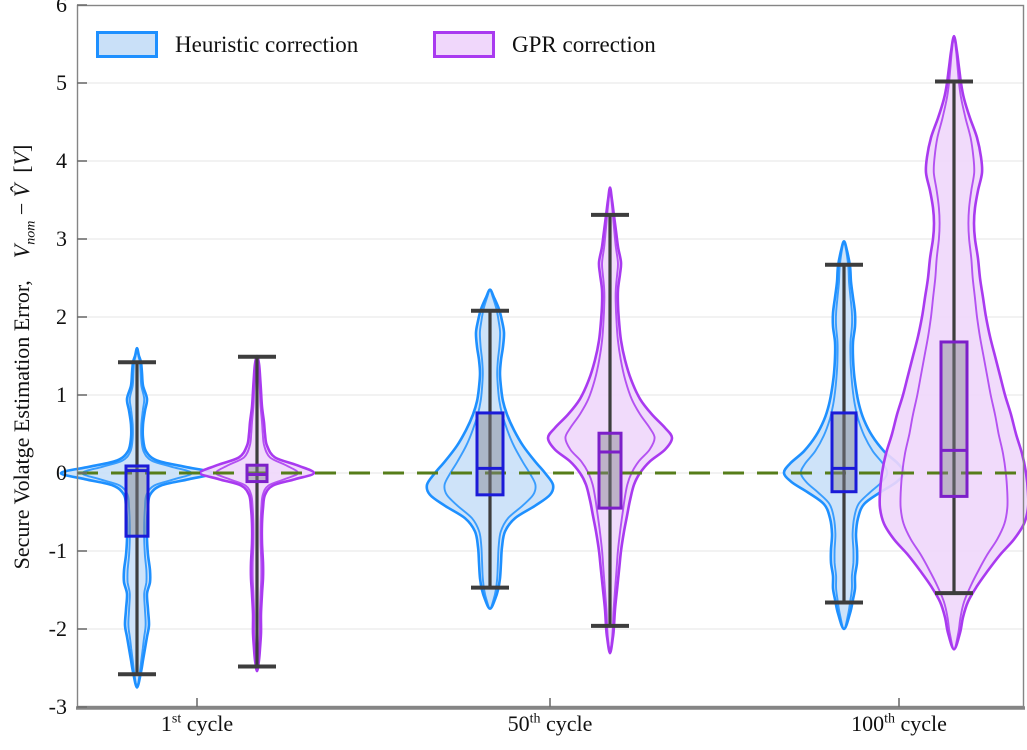  What do you see at coordinates (24, 239) in the screenshot?
I see `ylabel-vnom: Vnom` at bounding box center [24, 239].